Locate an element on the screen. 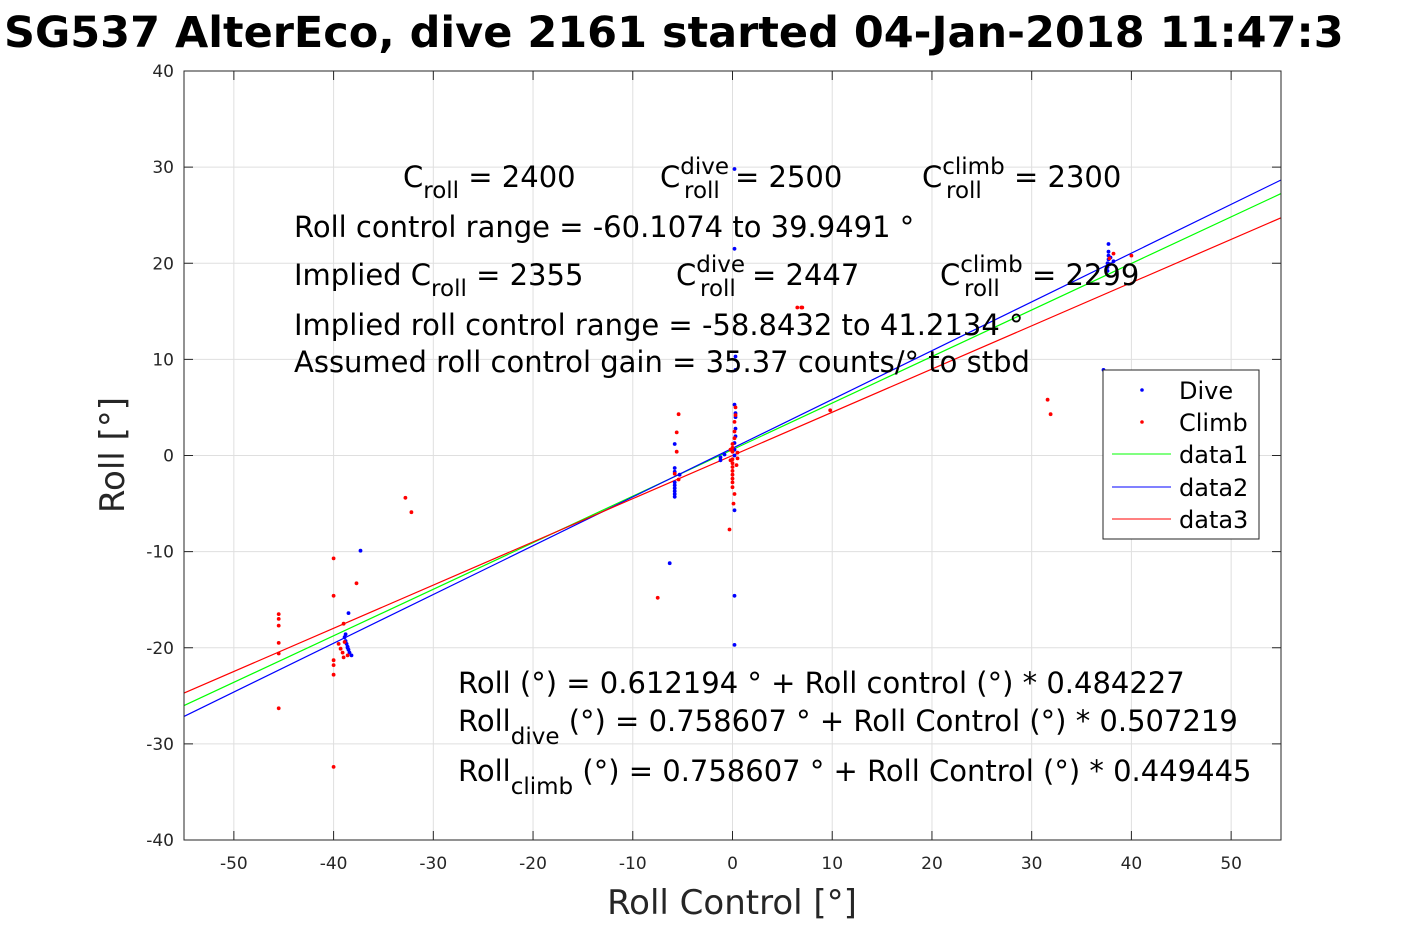 The image size is (1417, 945). x-tick-label: 20 is located at coordinates (932, 864).